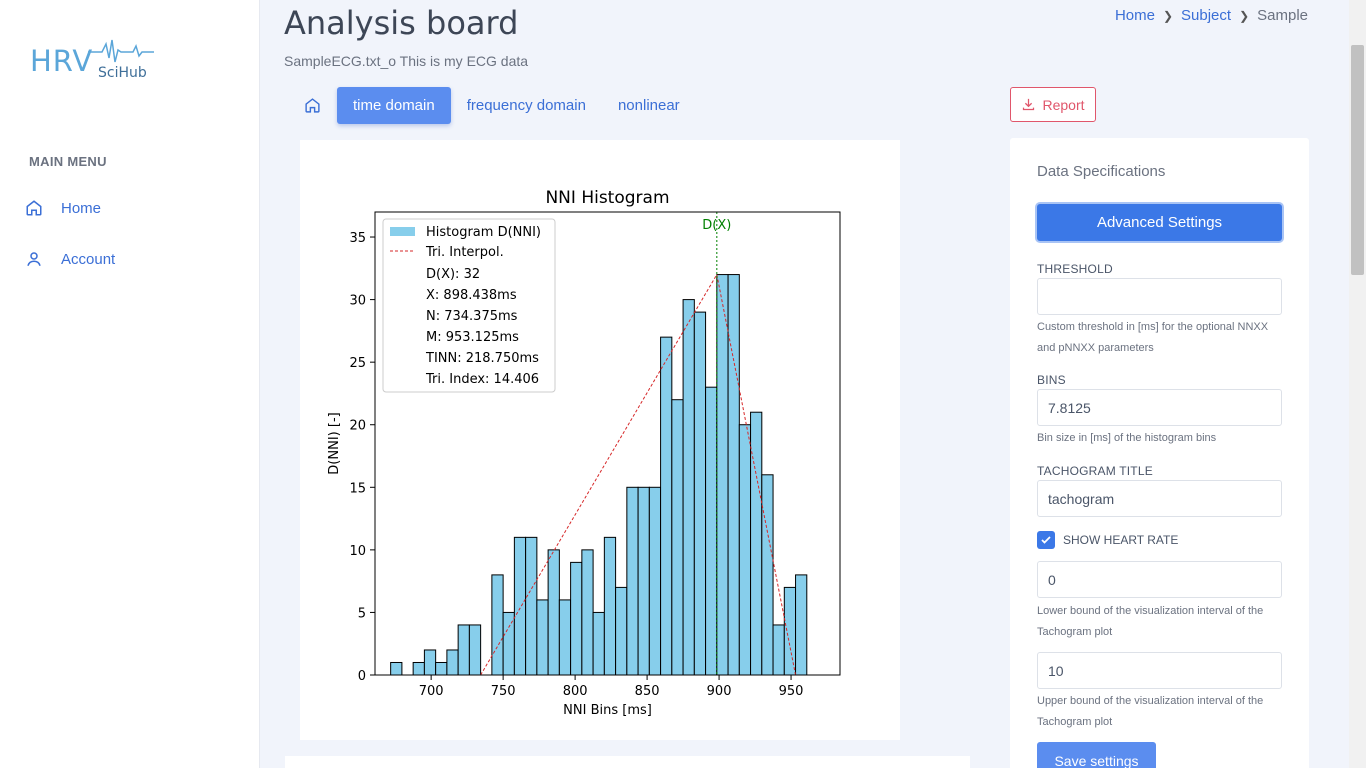 This screenshot has width=1366, height=768. I want to click on triangular-interpolation-line, so click(638, 474).